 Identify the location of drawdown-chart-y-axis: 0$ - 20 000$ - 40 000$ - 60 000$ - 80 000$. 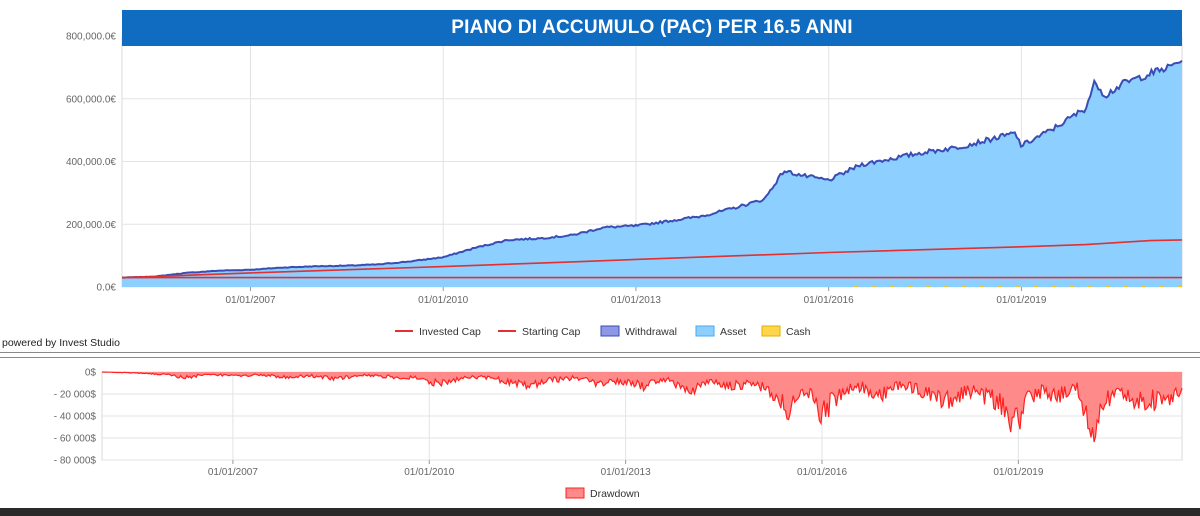
(75, 417).